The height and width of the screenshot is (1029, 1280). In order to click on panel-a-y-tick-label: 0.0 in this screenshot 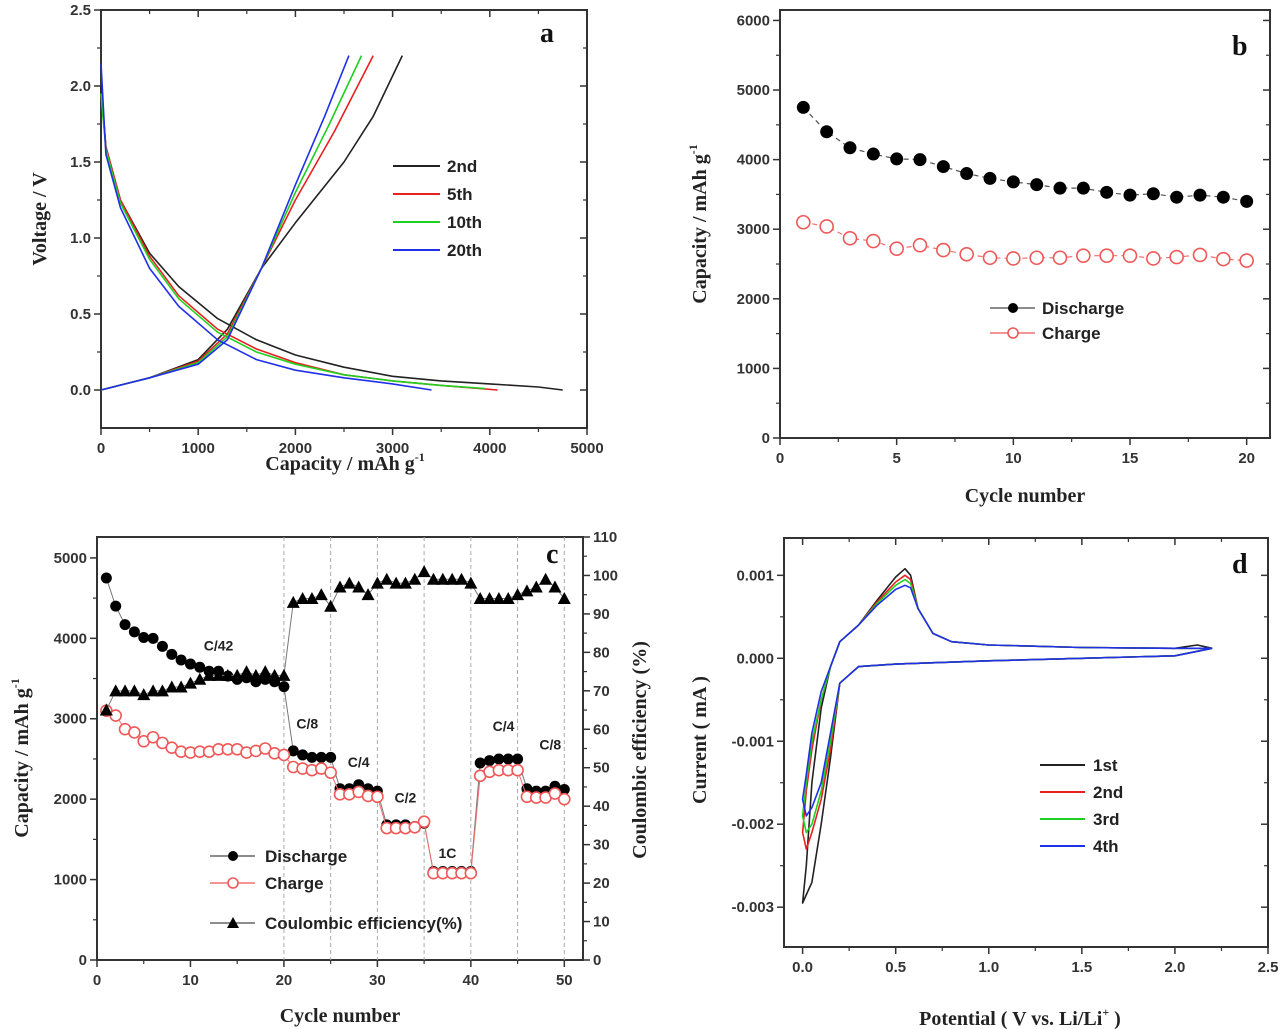, I will do `click(80, 390)`.